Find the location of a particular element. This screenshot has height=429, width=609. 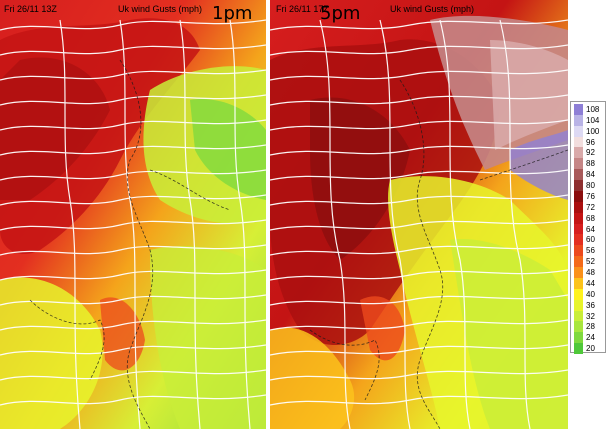

legend-entry: 20 is located at coordinates (588, 348).